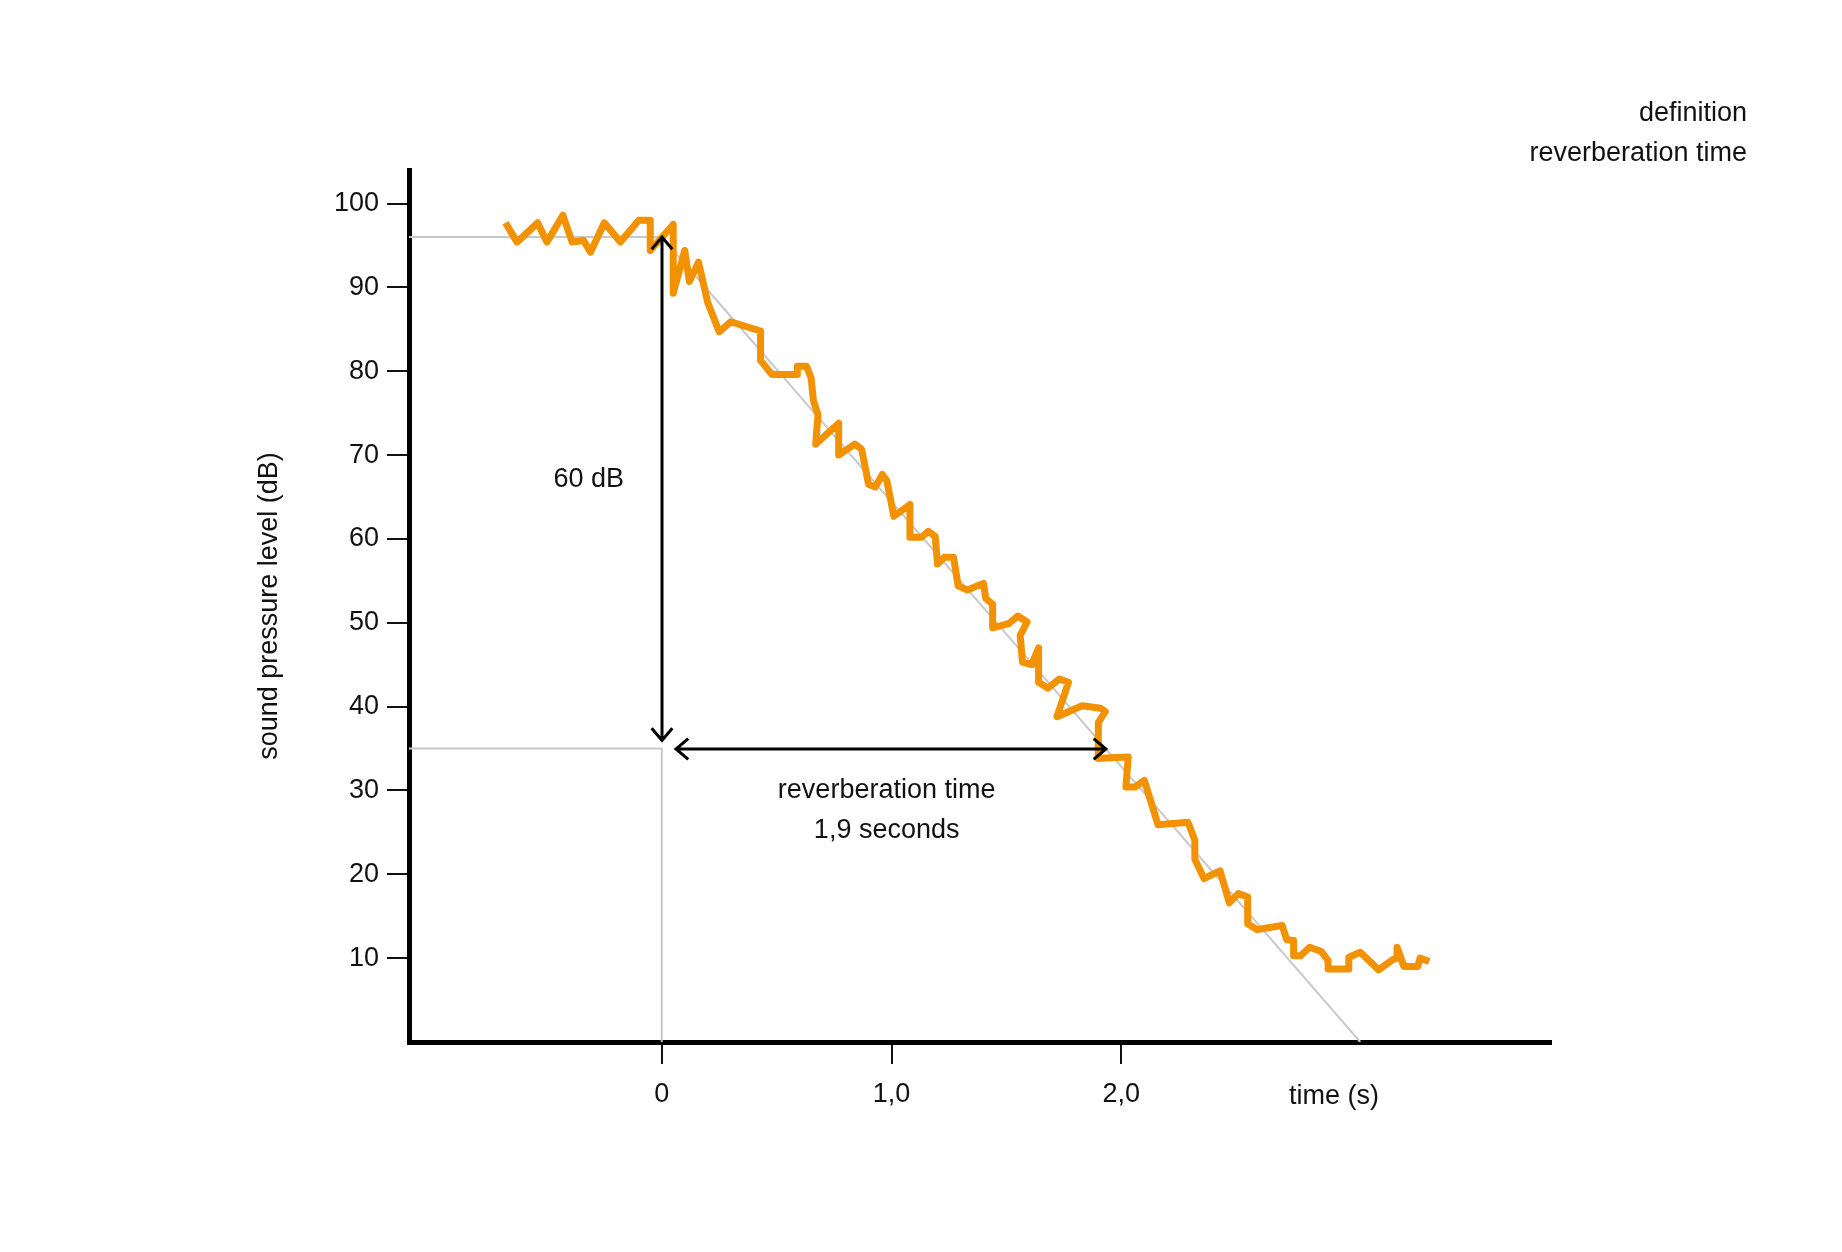 Image resolution: width=1842 pixels, height=1252 pixels. What do you see at coordinates (363, 453) in the screenshot?
I see `y-tick-label: 70` at bounding box center [363, 453].